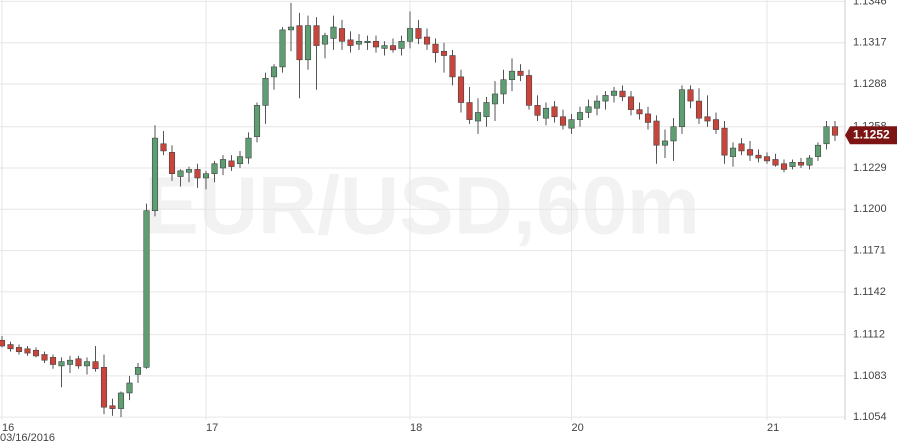  Describe the element at coordinates (869, 250) in the screenshot. I see `y-tick-label: 1.1171` at that location.